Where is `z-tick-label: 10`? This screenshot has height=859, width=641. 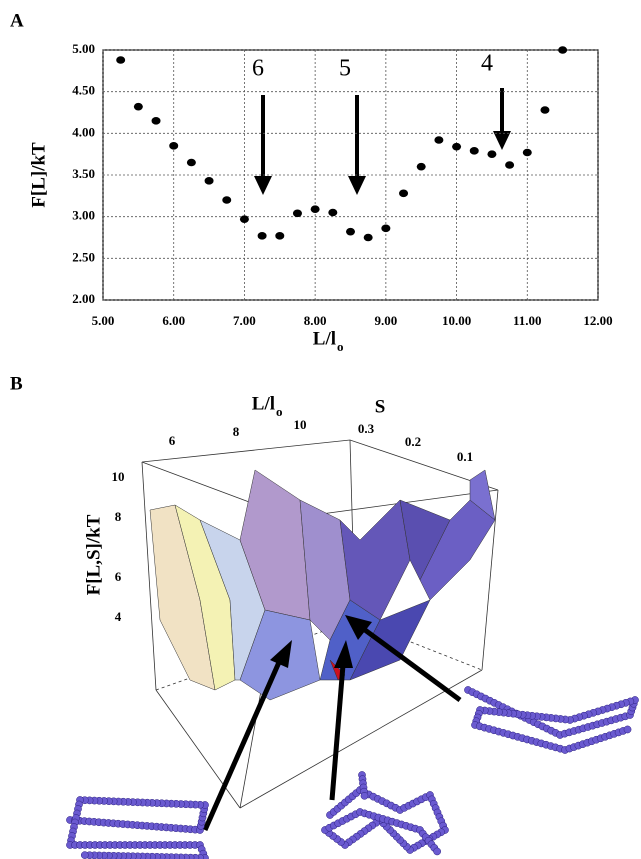 z-tick-label: 10 is located at coordinates (118, 476).